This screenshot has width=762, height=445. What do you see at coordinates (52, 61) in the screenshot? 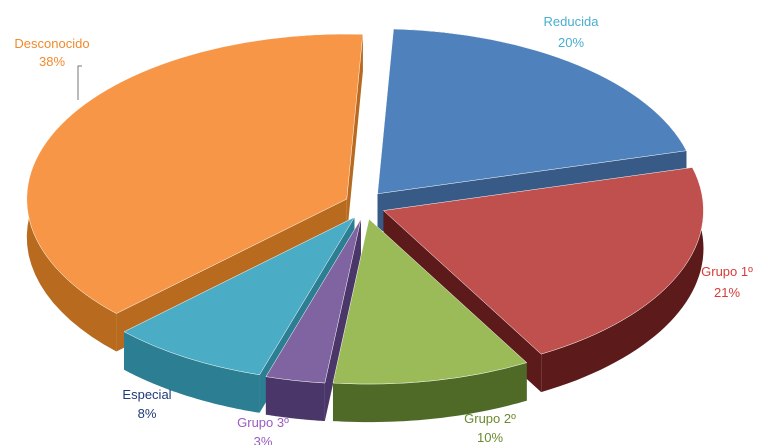
I see `value-desconocido: 38%` at bounding box center [52, 61].